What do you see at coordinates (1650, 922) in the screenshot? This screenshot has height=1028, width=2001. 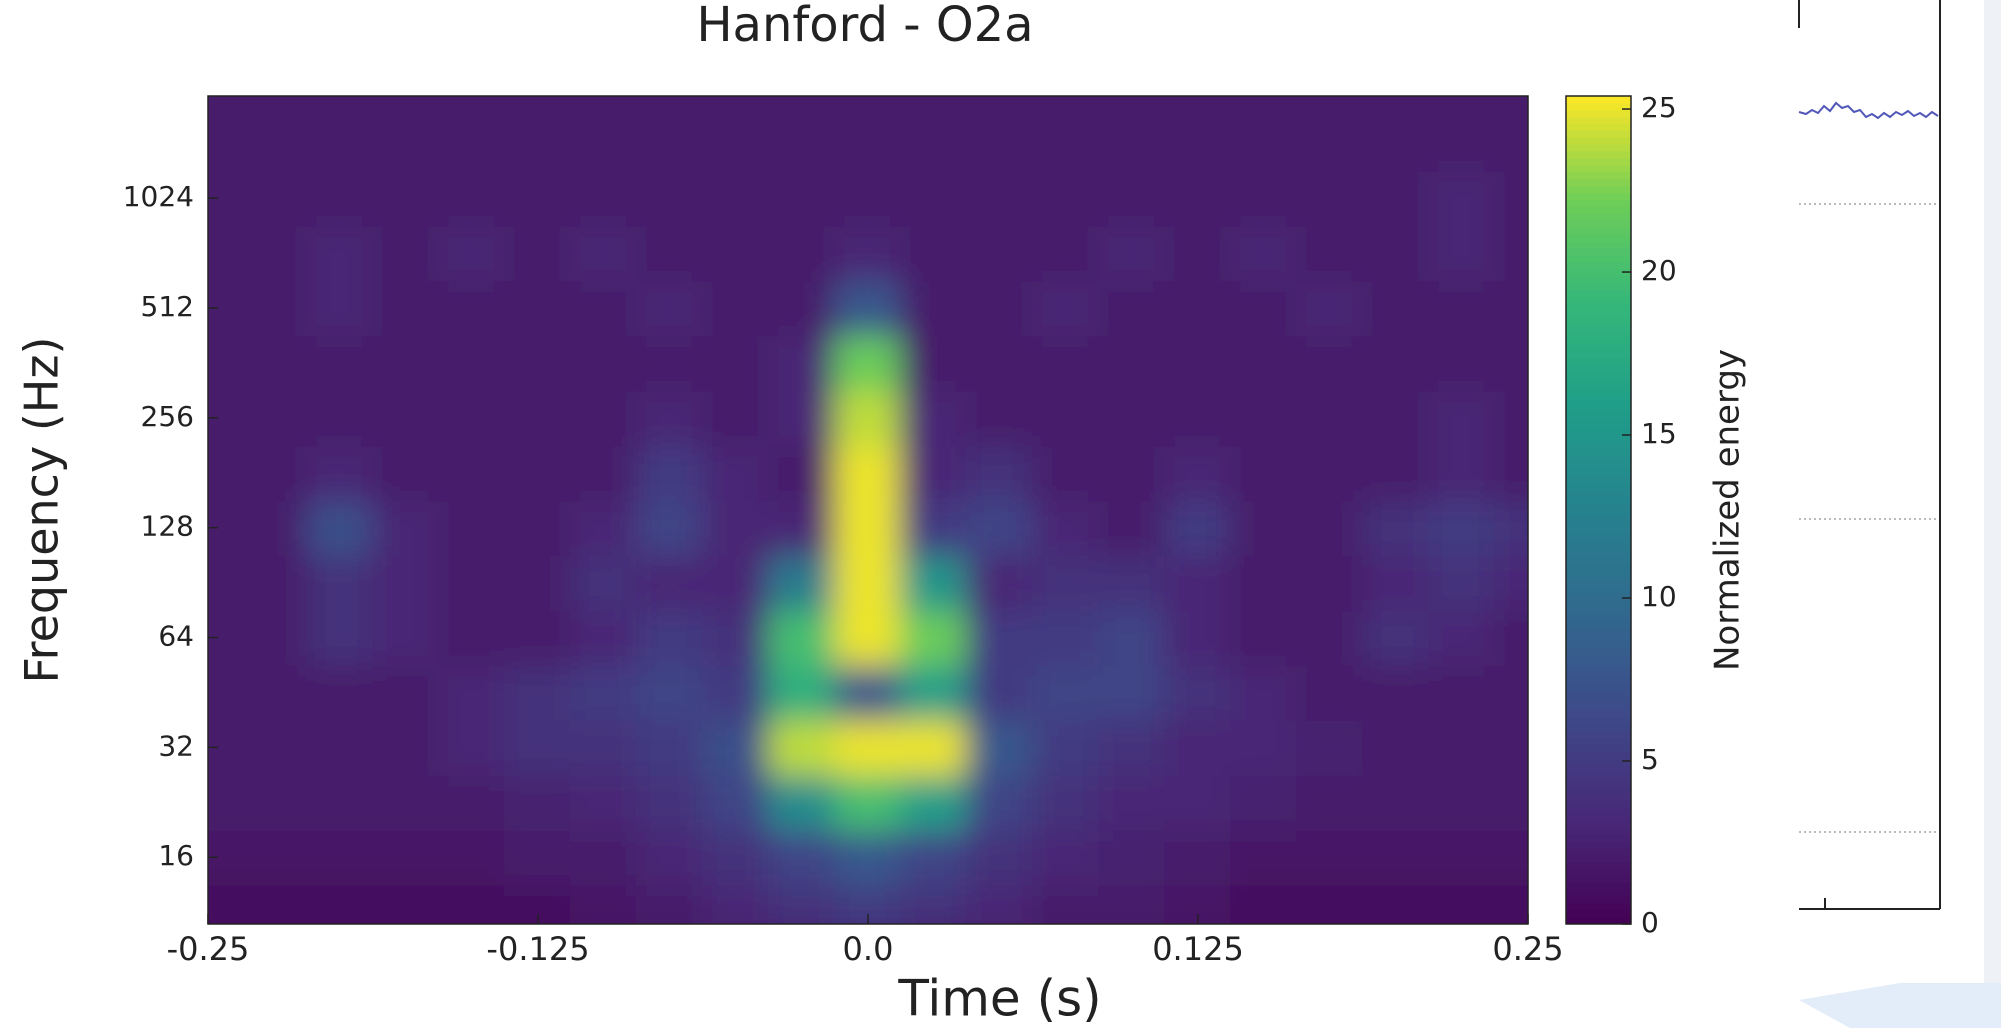 I see `colorbar-tick-label: 0` at bounding box center [1650, 922].